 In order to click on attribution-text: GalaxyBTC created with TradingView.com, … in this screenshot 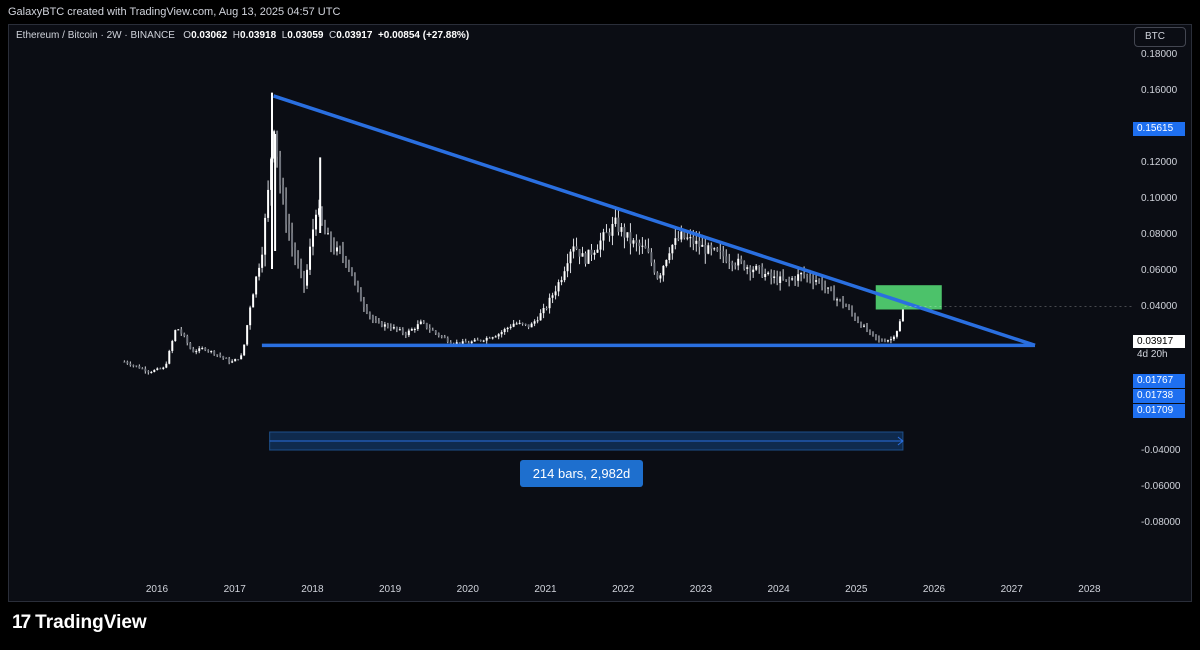, I will do `click(174, 12)`.